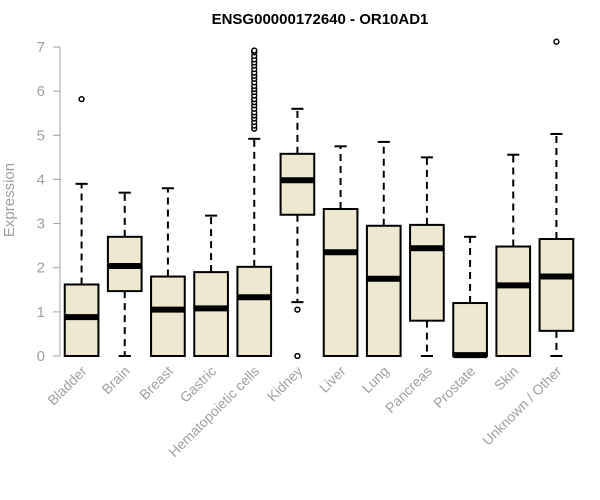 This screenshot has width=600, height=500. Describe the element at coordinates (506, 378) in the screenshot. I see `x-tick-label: Skin` at that location.